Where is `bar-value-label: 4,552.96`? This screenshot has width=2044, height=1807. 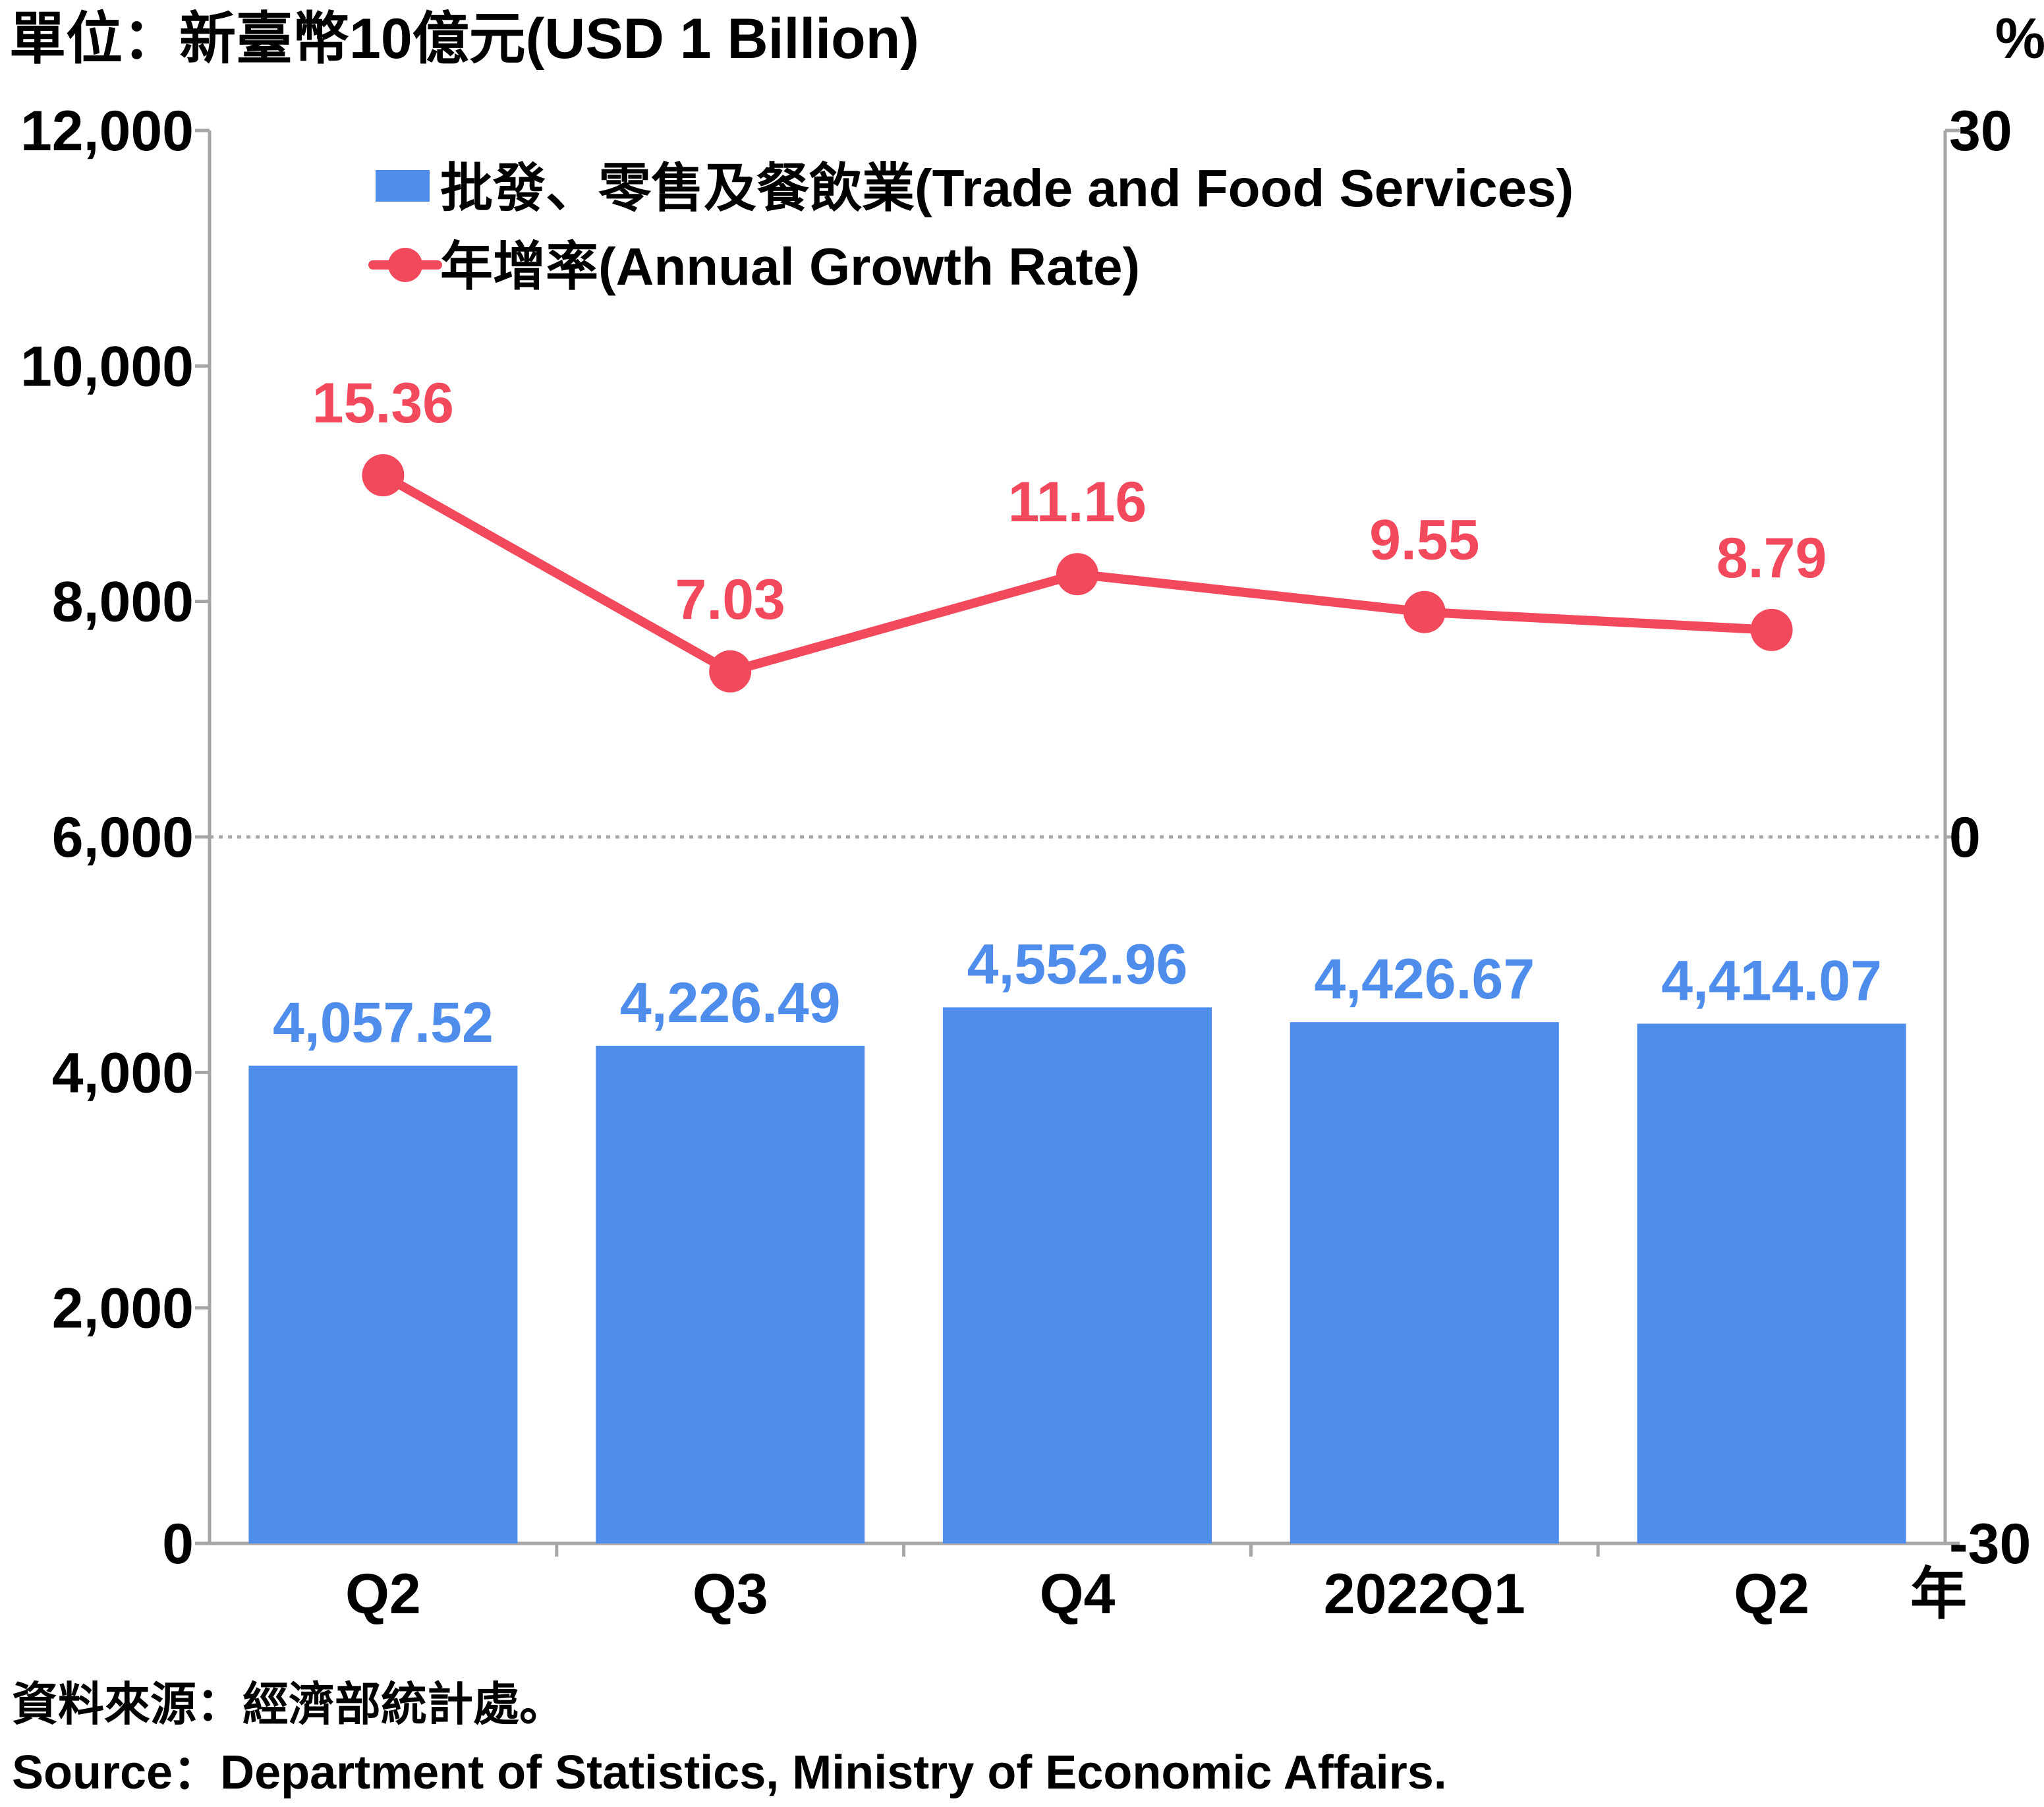 bar-value-label: 4,552.96 is located at coordinates (1077, 964).